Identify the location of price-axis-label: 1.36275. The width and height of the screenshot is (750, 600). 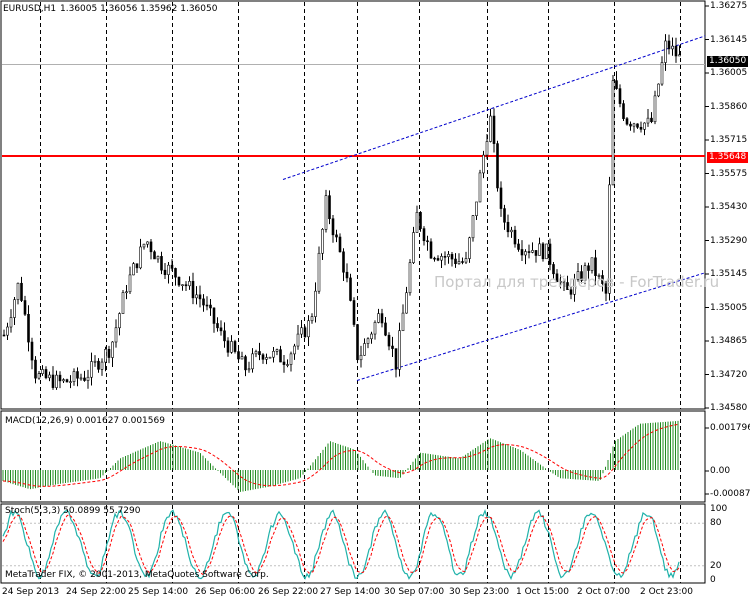
(729, 6).